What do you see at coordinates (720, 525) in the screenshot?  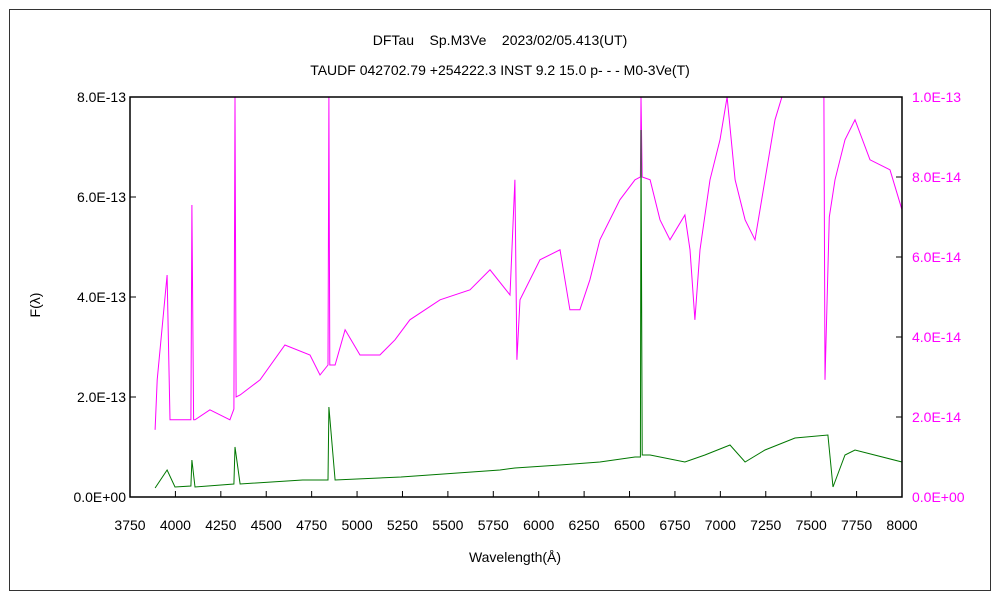 I see `x-tick-label: 7000` at bounding box center [720, 525].